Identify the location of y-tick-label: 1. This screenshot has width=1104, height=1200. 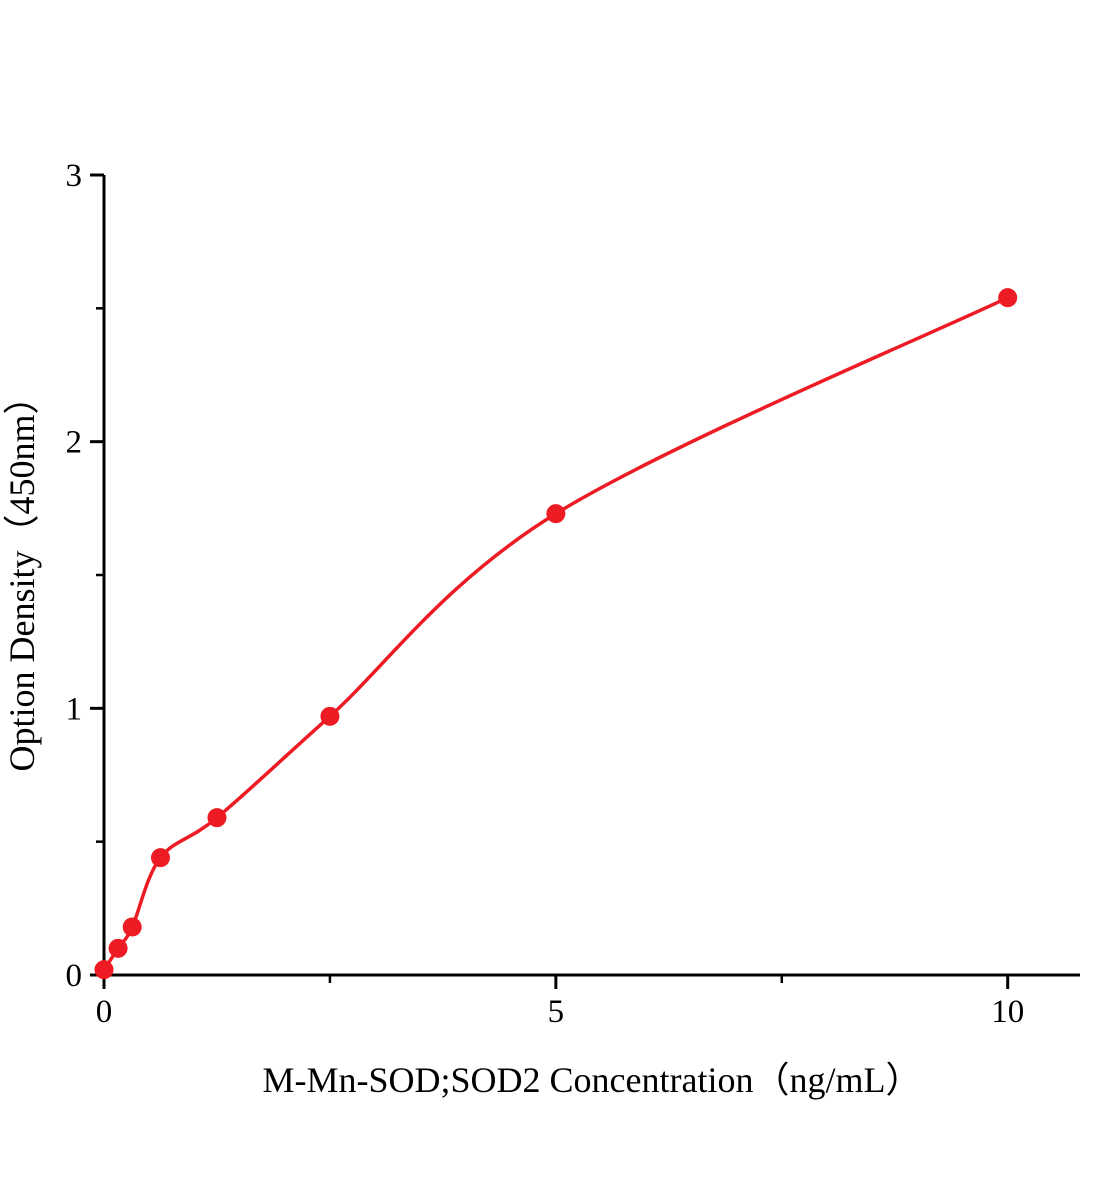
(74, 709).